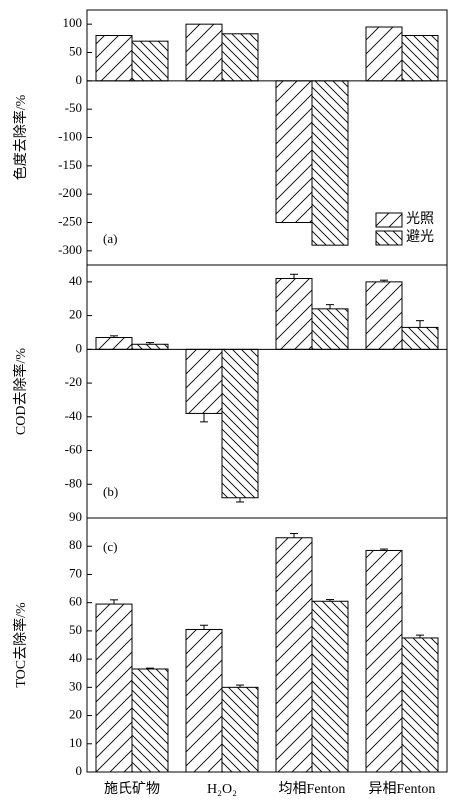 This screenshot has width=473, height=809. I want to click on panel-label: (a), so click(110, 238).